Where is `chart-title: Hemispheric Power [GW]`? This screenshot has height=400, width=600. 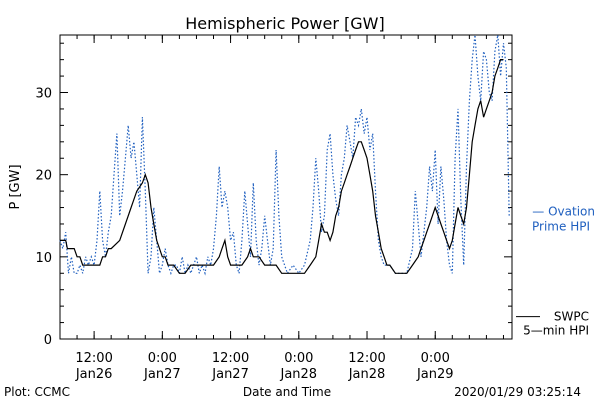 chart-title: Hemispheric Power [GW] is located at coordinates (284, 23).